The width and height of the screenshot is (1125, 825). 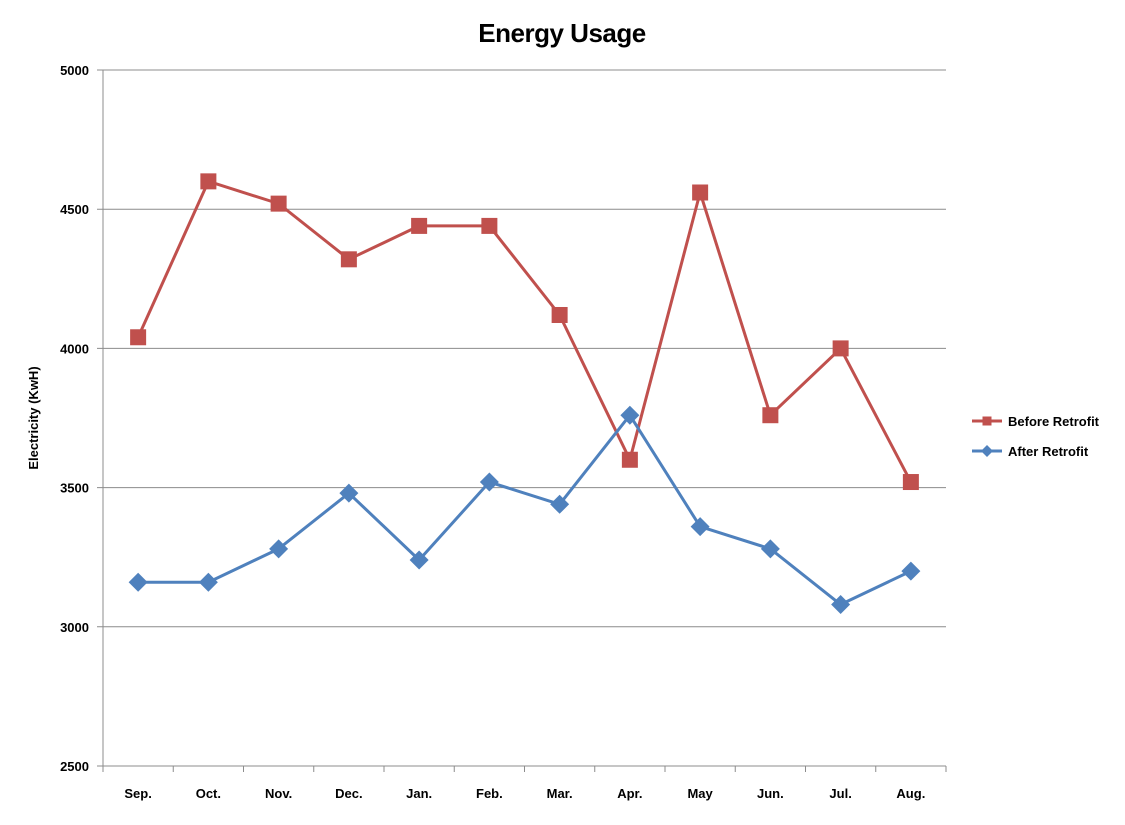 I want to click on x-tick-label: Apr., so click(x=629, y=793).